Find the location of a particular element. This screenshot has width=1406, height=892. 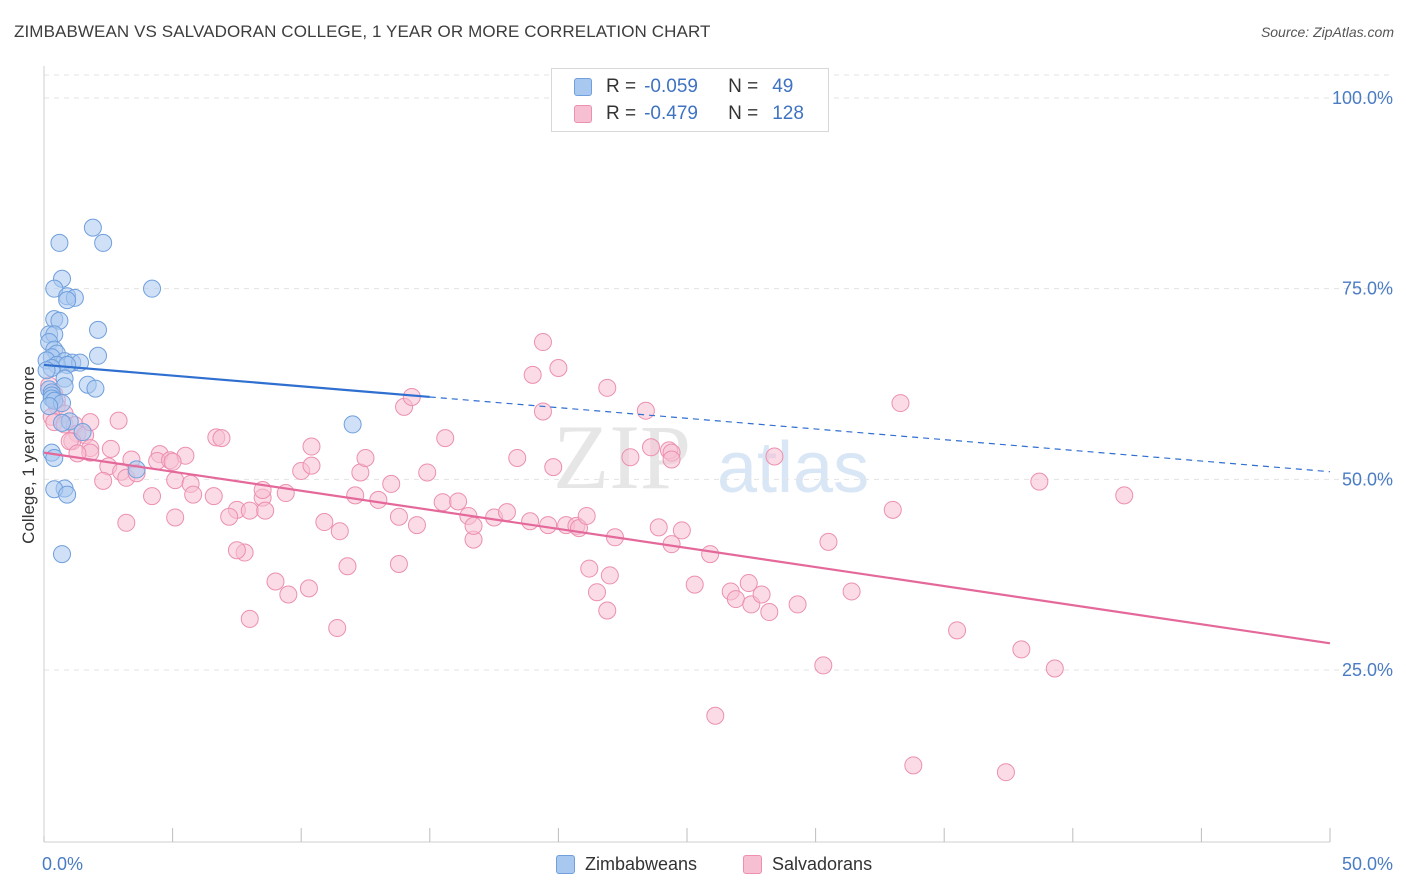

source-credit: Source: ZipAtlas.com is located at coordinates (1327, 32).